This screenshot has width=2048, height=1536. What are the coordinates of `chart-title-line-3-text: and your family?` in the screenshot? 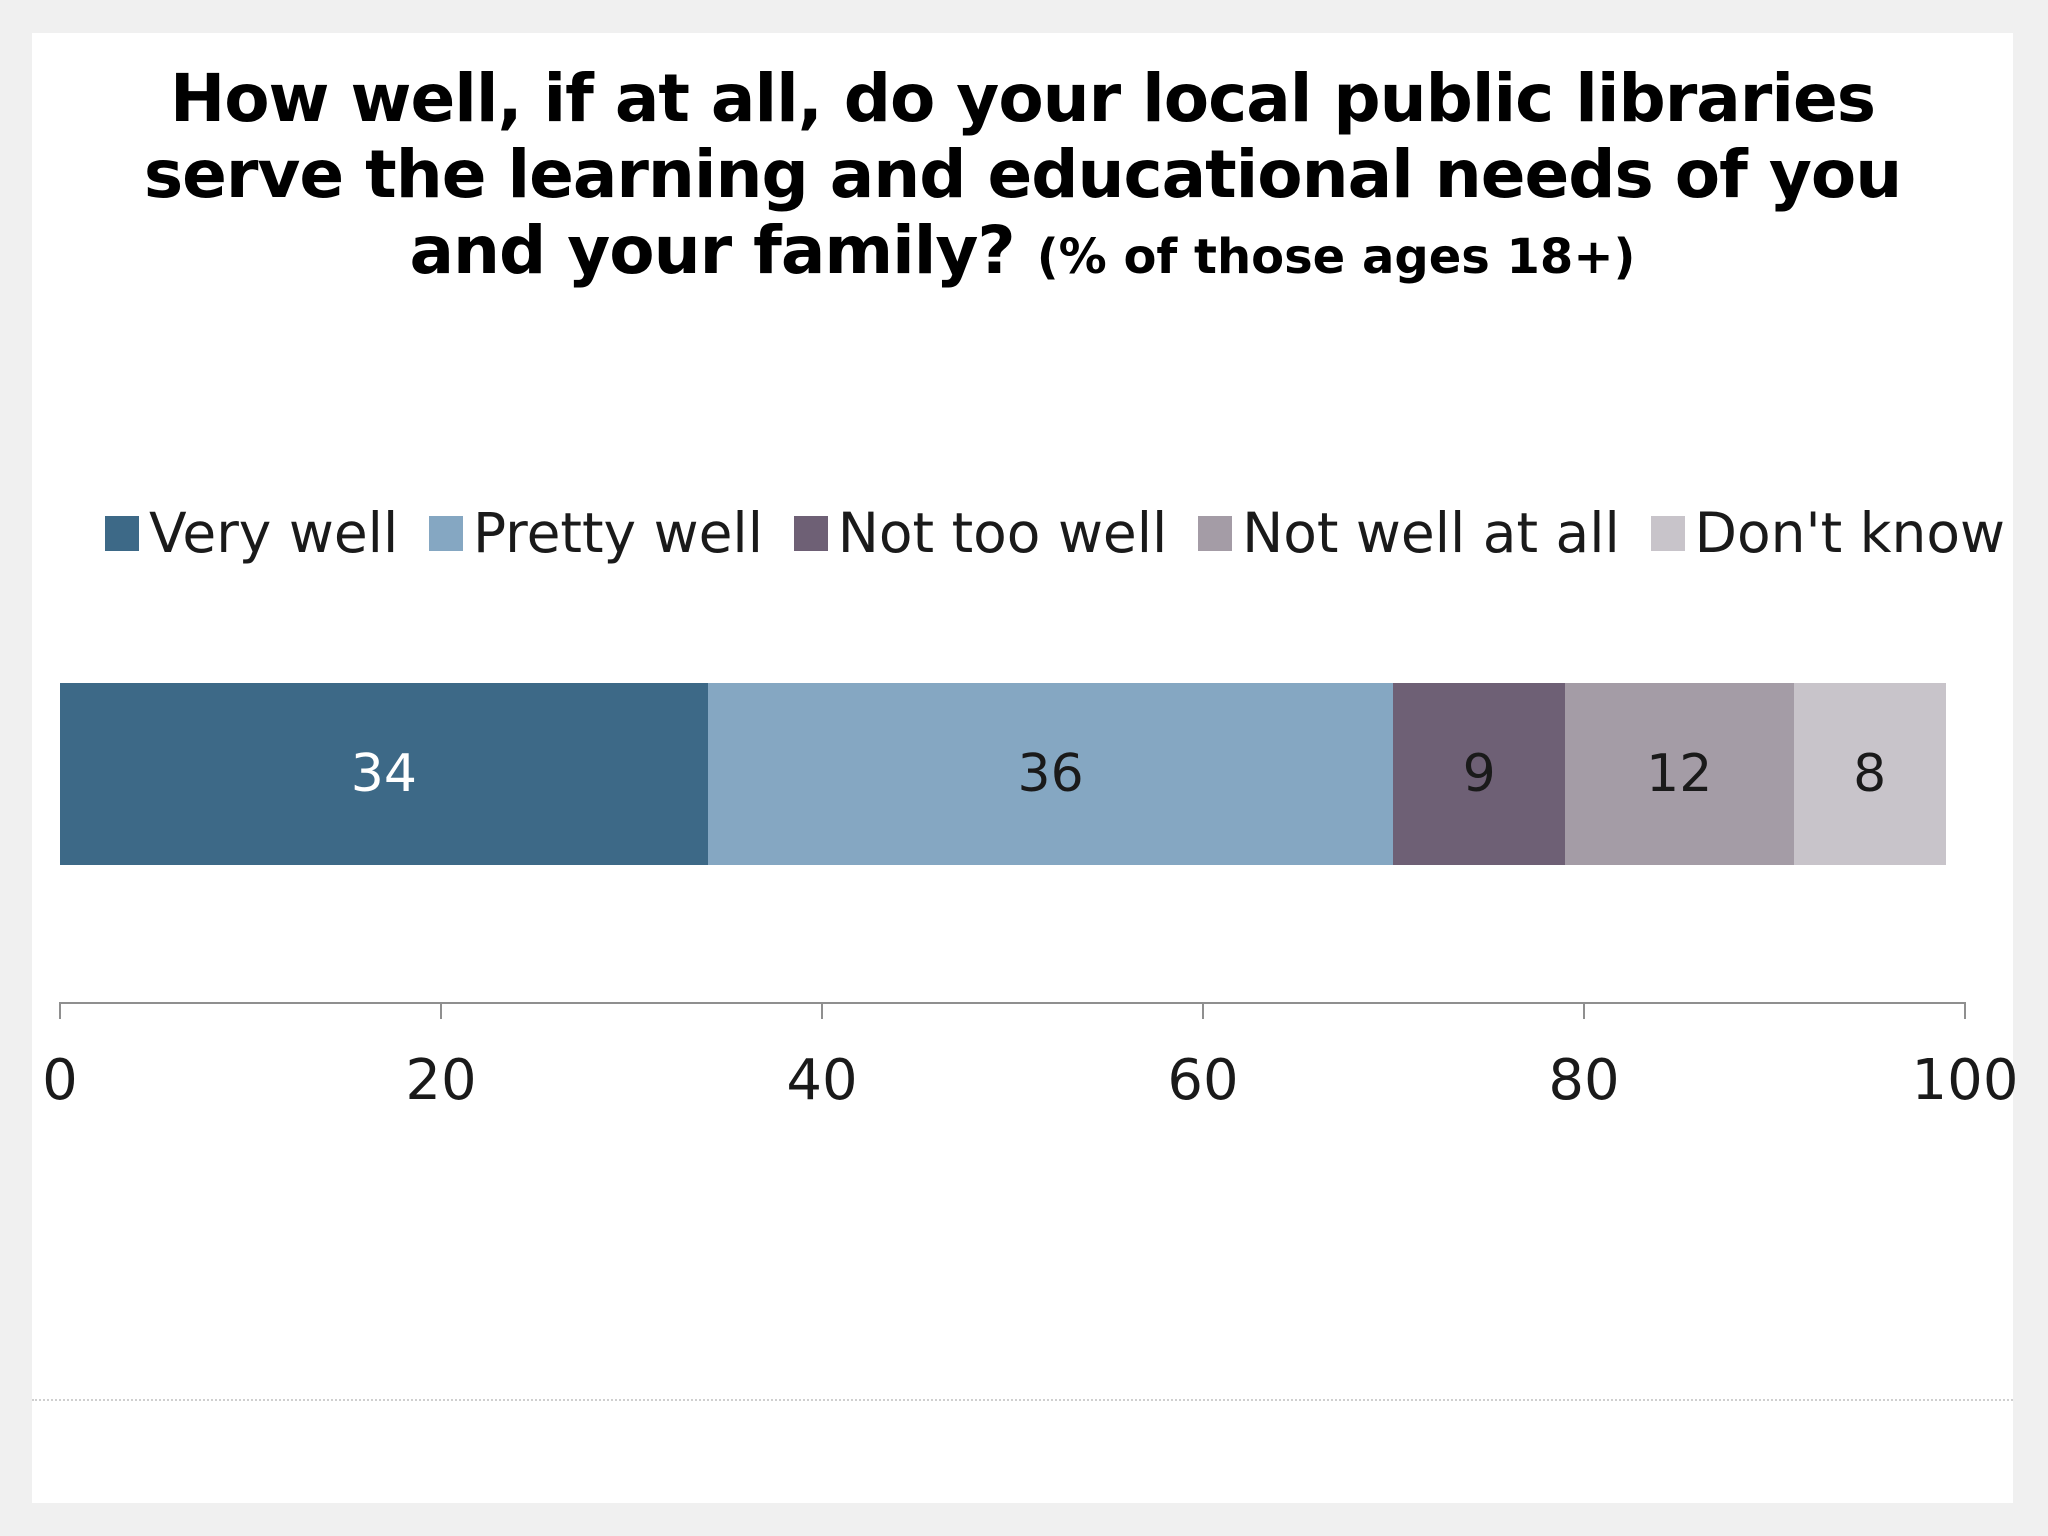 It's located at (712, 250).